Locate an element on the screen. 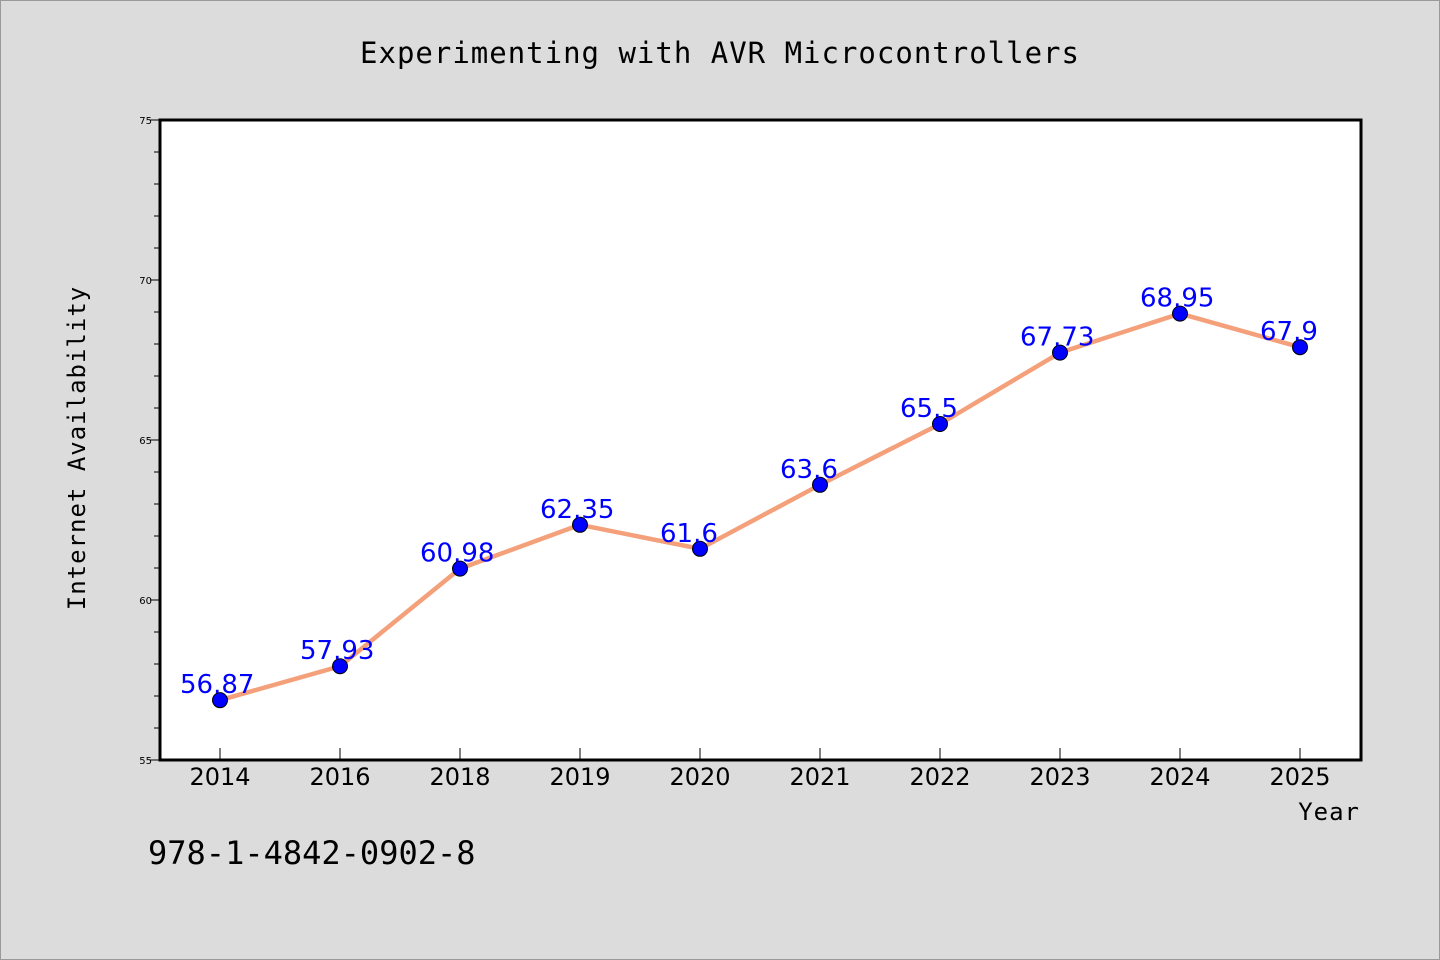  data-label: 57.93 is located at coordinates (337, 651).